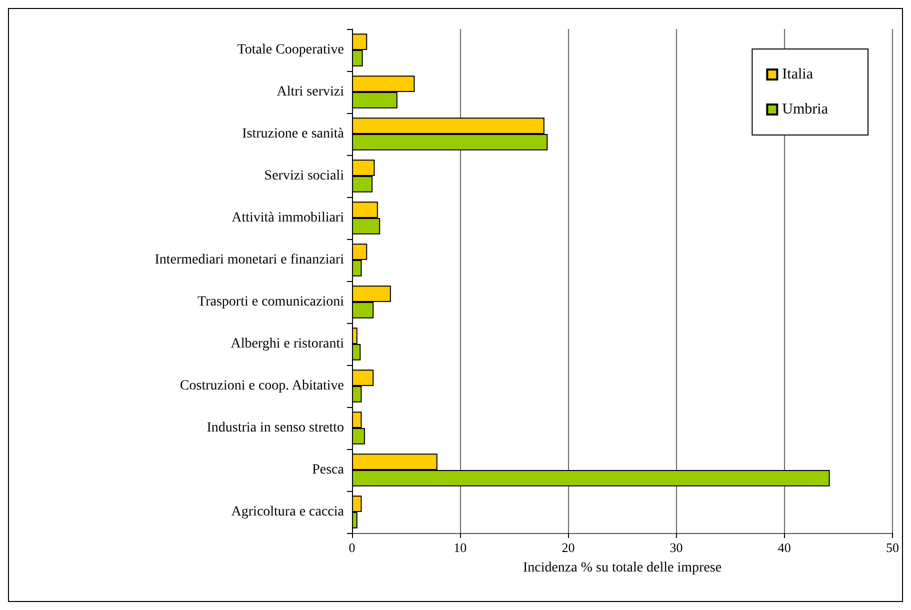 The width and height of the screenshot is (911, 610). I want to click on legend-label: Italia, so click(798, 74).